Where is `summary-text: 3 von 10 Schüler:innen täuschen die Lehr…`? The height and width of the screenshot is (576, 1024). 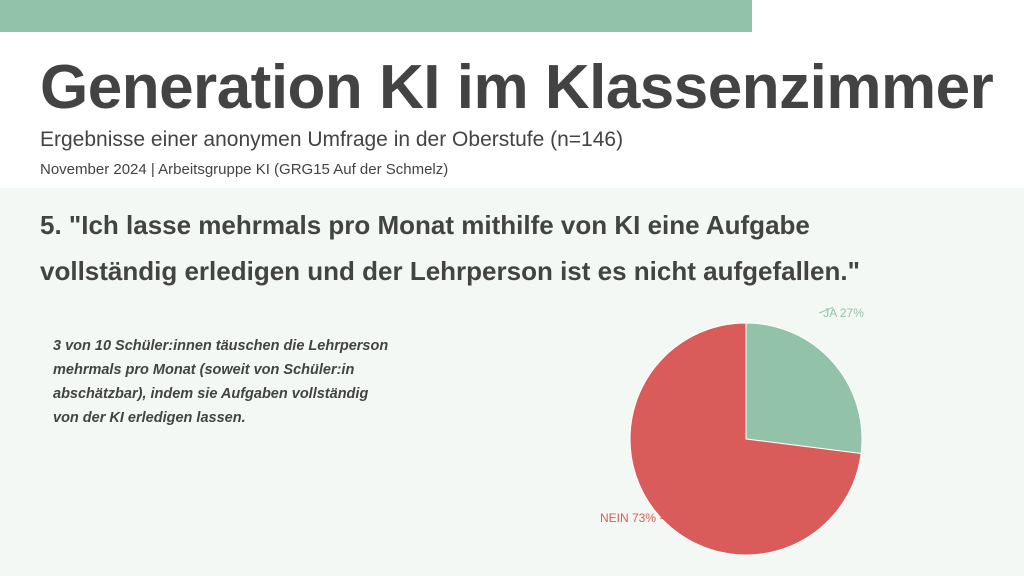 summary-text: 3 von 10 Schüler:innen täuschen die Lehr… is located at coordinates (221, 382).